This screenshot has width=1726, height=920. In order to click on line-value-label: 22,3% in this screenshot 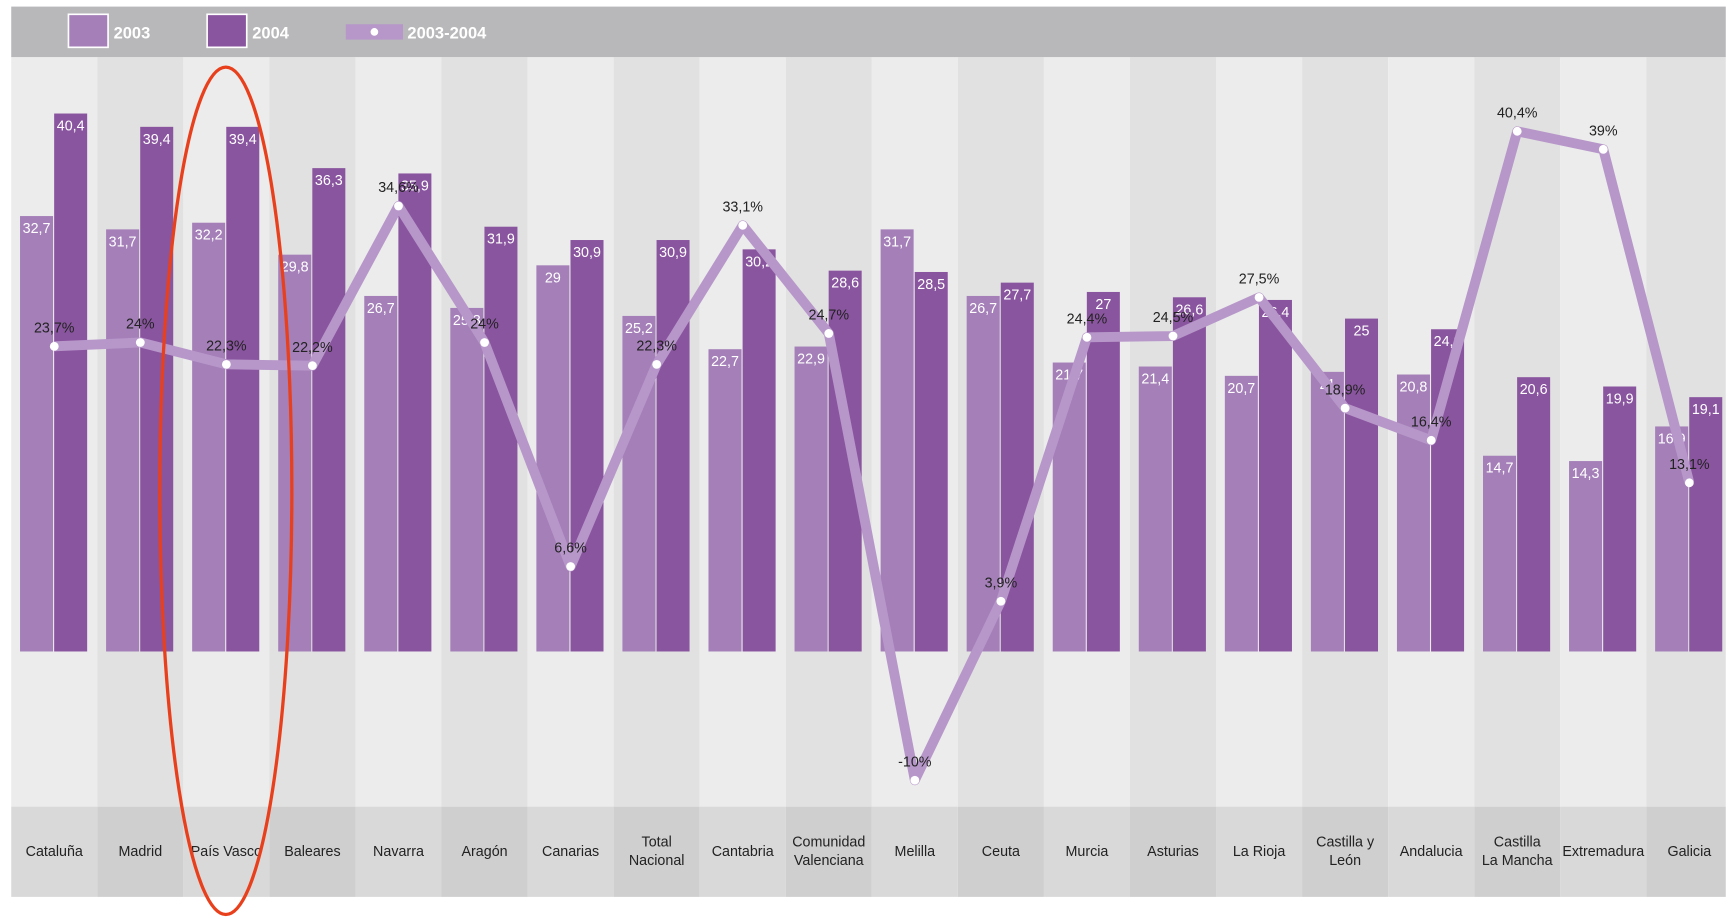, I will do `click(226, 347)`.